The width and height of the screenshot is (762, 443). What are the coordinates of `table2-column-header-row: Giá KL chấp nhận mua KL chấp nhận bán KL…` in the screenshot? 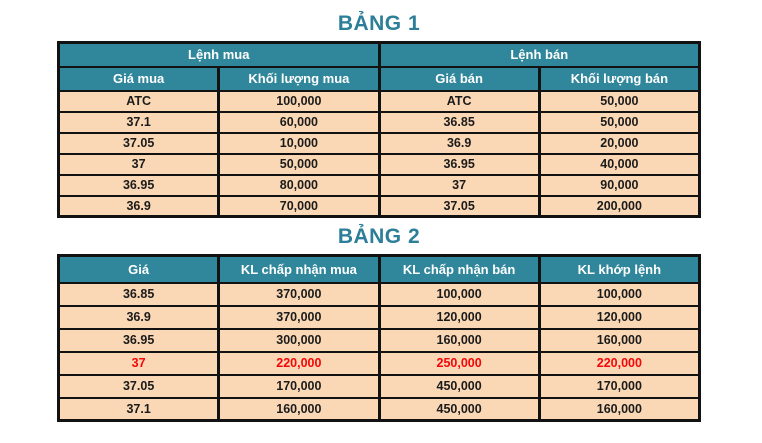 It's located at (379, 269).